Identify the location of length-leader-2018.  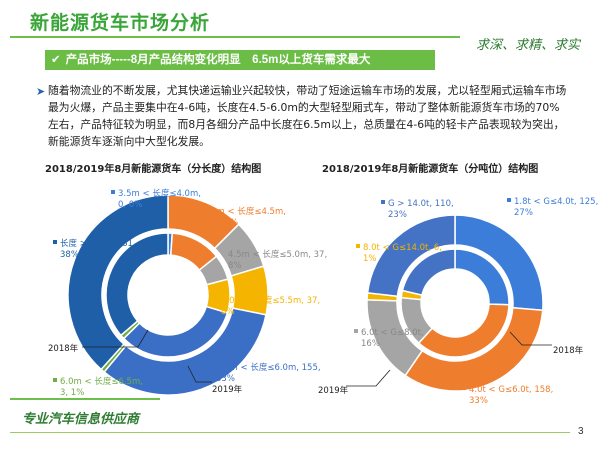
(115, 338).